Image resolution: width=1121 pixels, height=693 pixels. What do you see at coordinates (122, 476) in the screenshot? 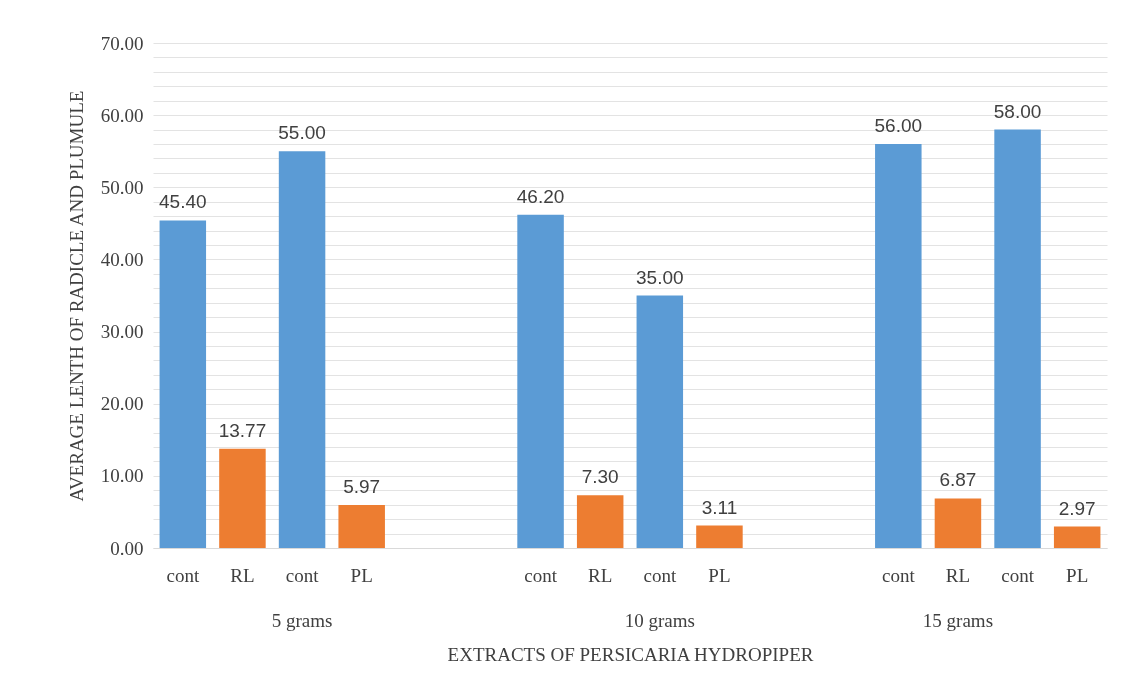
I see `y-tick-label: 10.00` at bounding box center [122, 476].